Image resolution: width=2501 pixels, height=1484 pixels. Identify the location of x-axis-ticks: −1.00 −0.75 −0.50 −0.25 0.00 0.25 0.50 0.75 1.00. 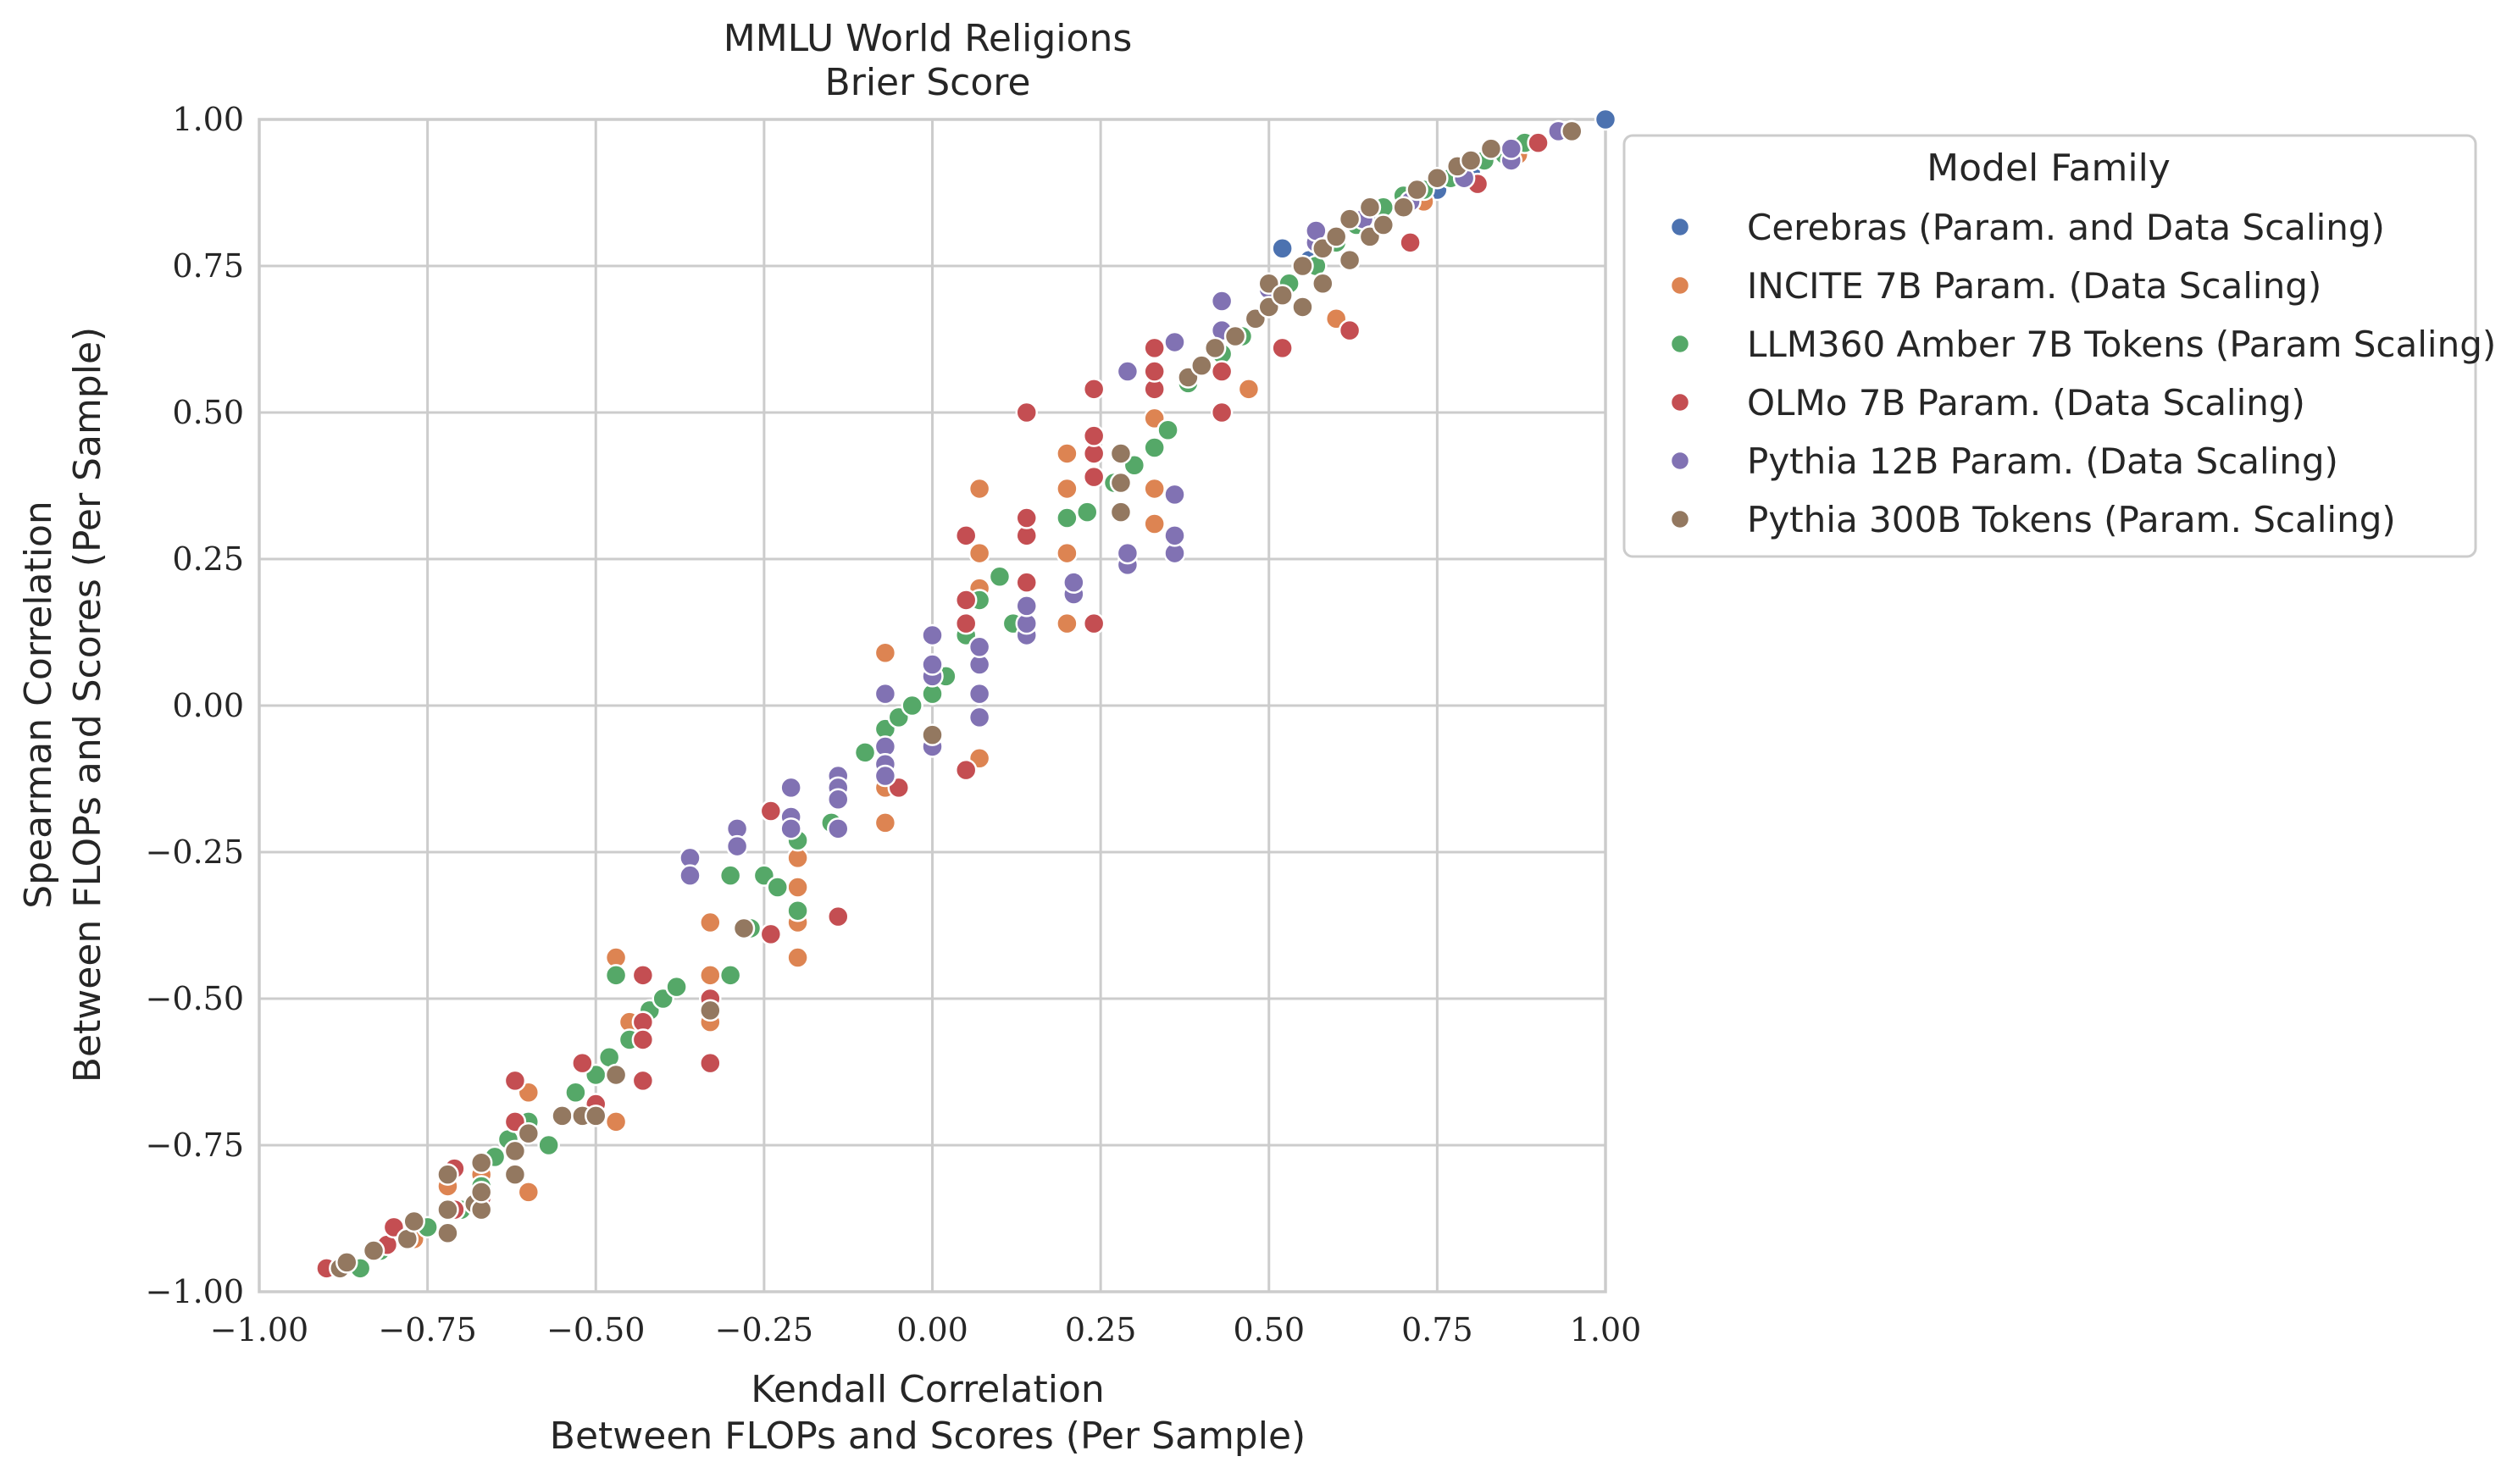
(926, 1329).